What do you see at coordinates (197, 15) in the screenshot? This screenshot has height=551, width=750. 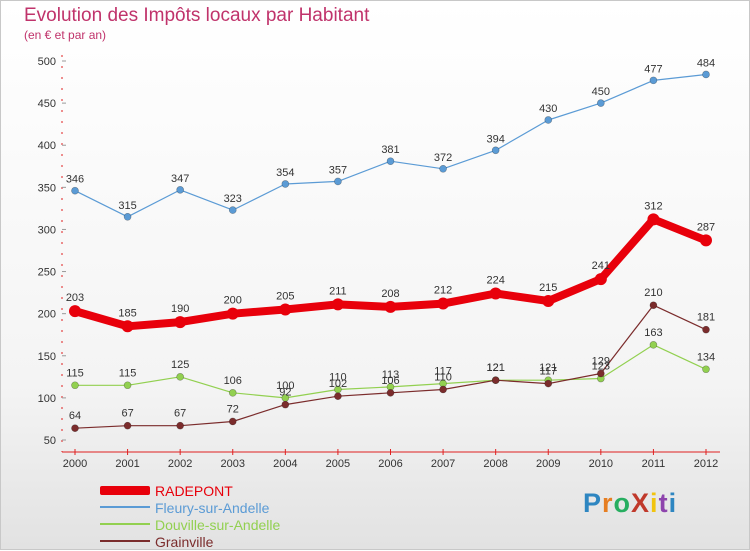 I see `chart-title: Evolution des Impôts locaux par Habitant` at bounding box center [197, 15].